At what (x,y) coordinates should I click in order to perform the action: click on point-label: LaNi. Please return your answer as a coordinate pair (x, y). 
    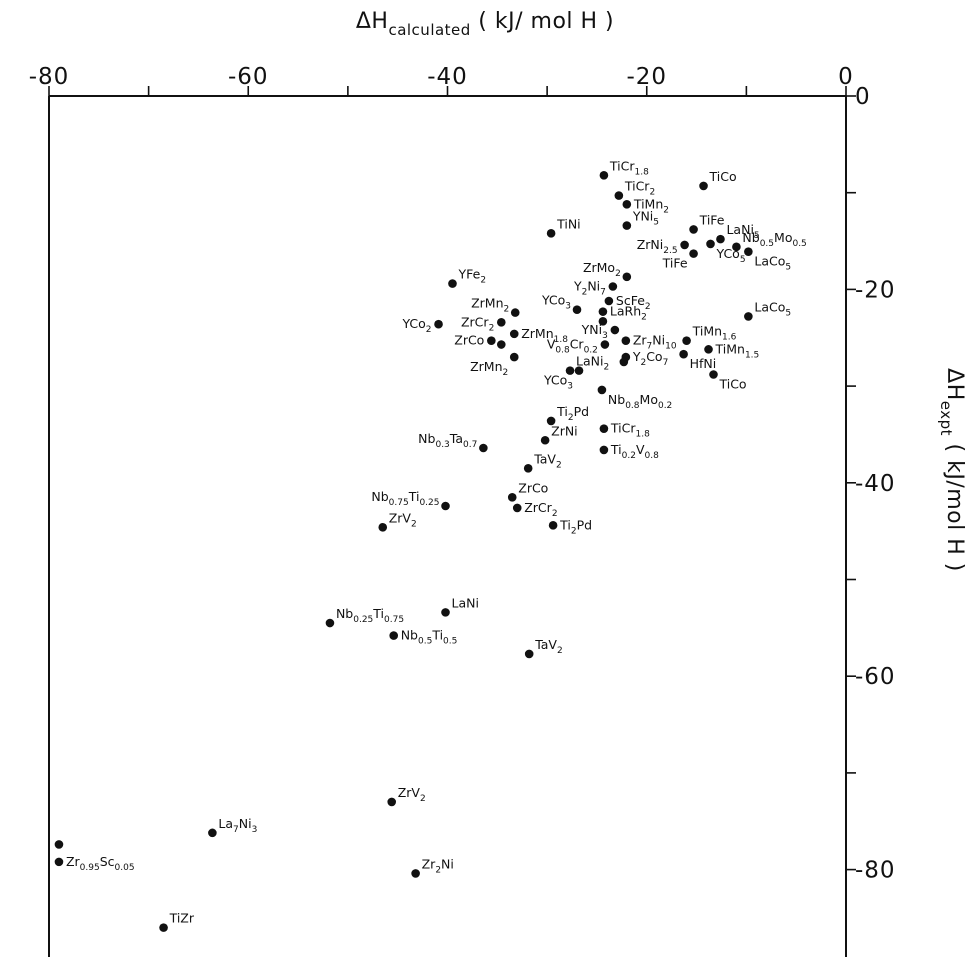
    Looking at the image, I should click on (465, 602).